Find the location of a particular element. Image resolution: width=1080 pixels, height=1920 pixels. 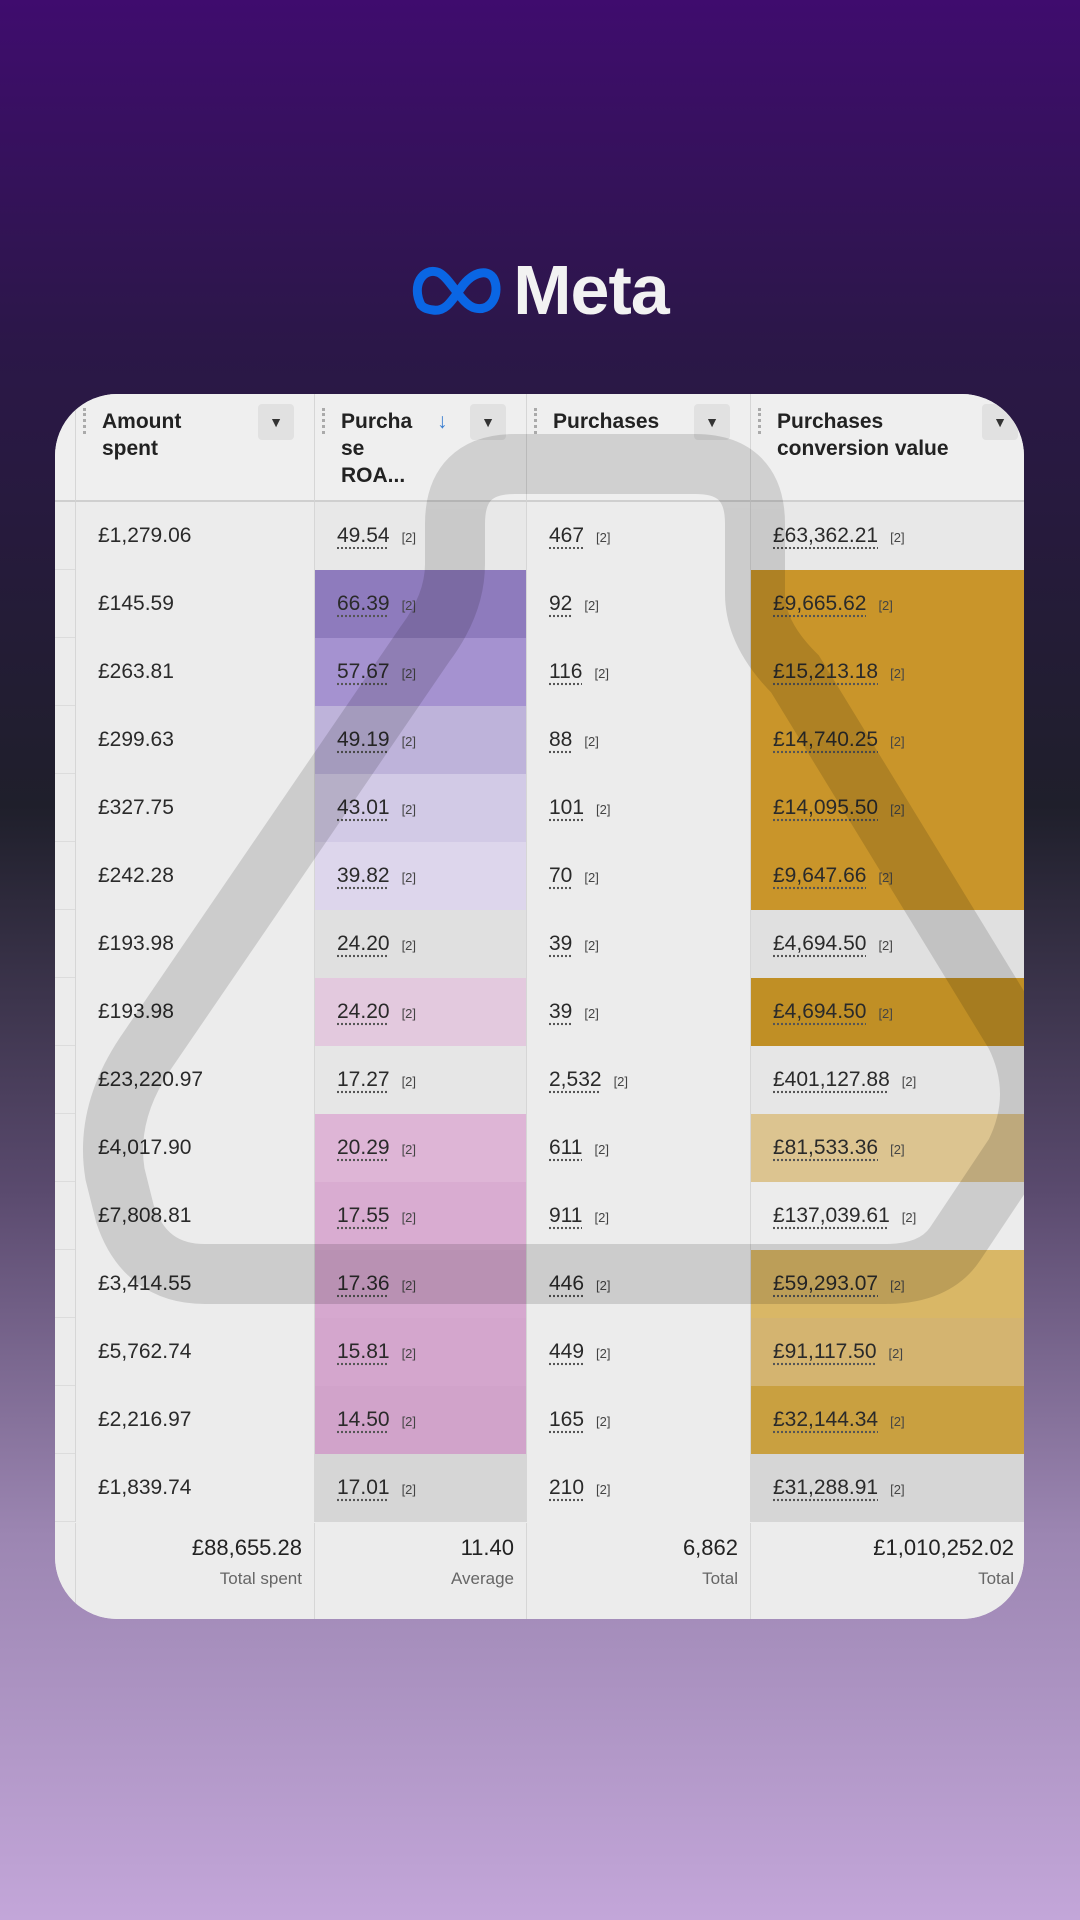

table-row: £3,414.55 17.36 [2] 446 [2] £59,293.07 [2] is located at coordinates (539, 1284).